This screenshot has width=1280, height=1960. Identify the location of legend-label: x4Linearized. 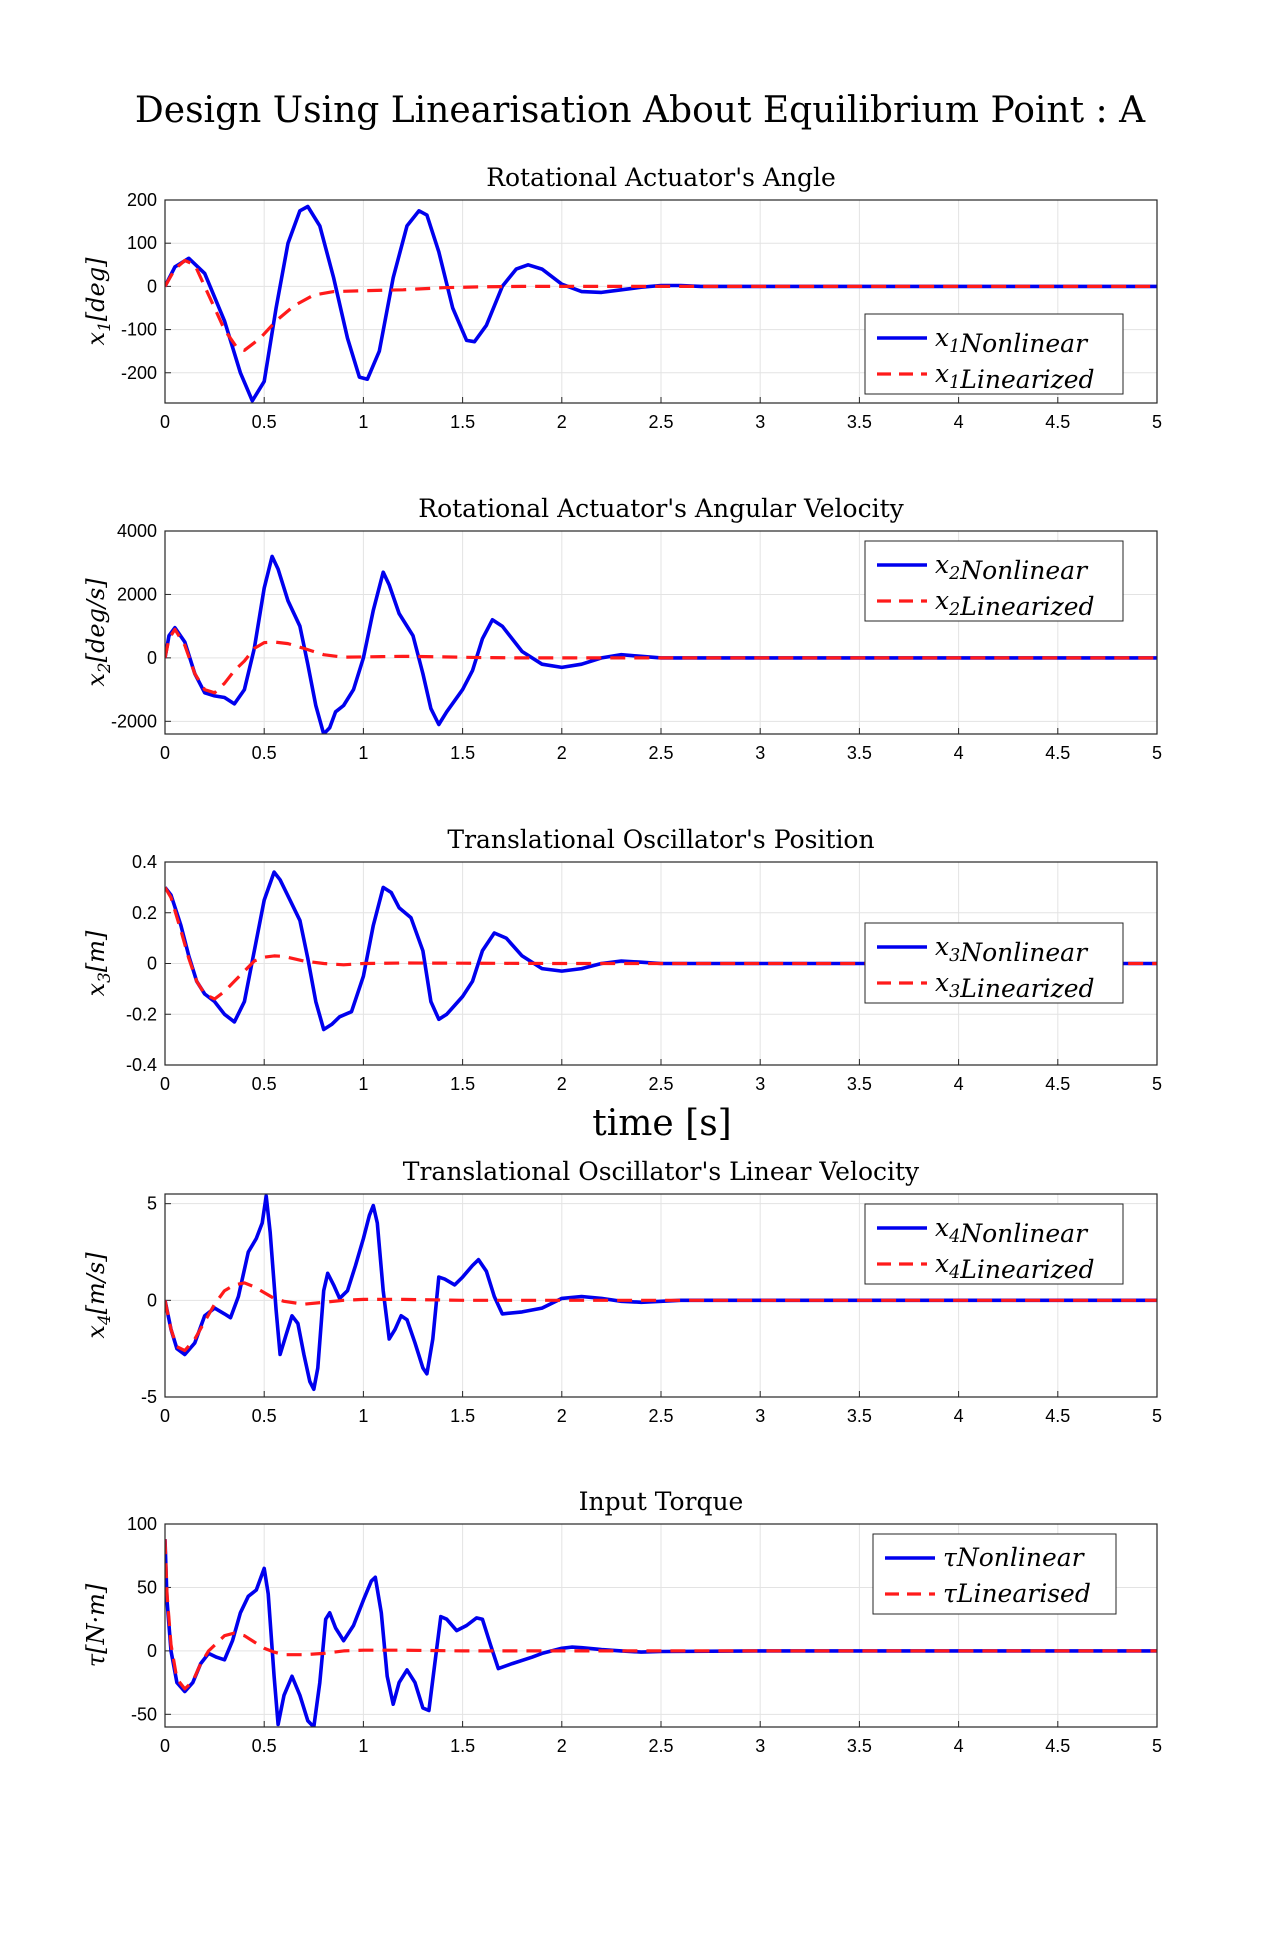
(1015, 1266).